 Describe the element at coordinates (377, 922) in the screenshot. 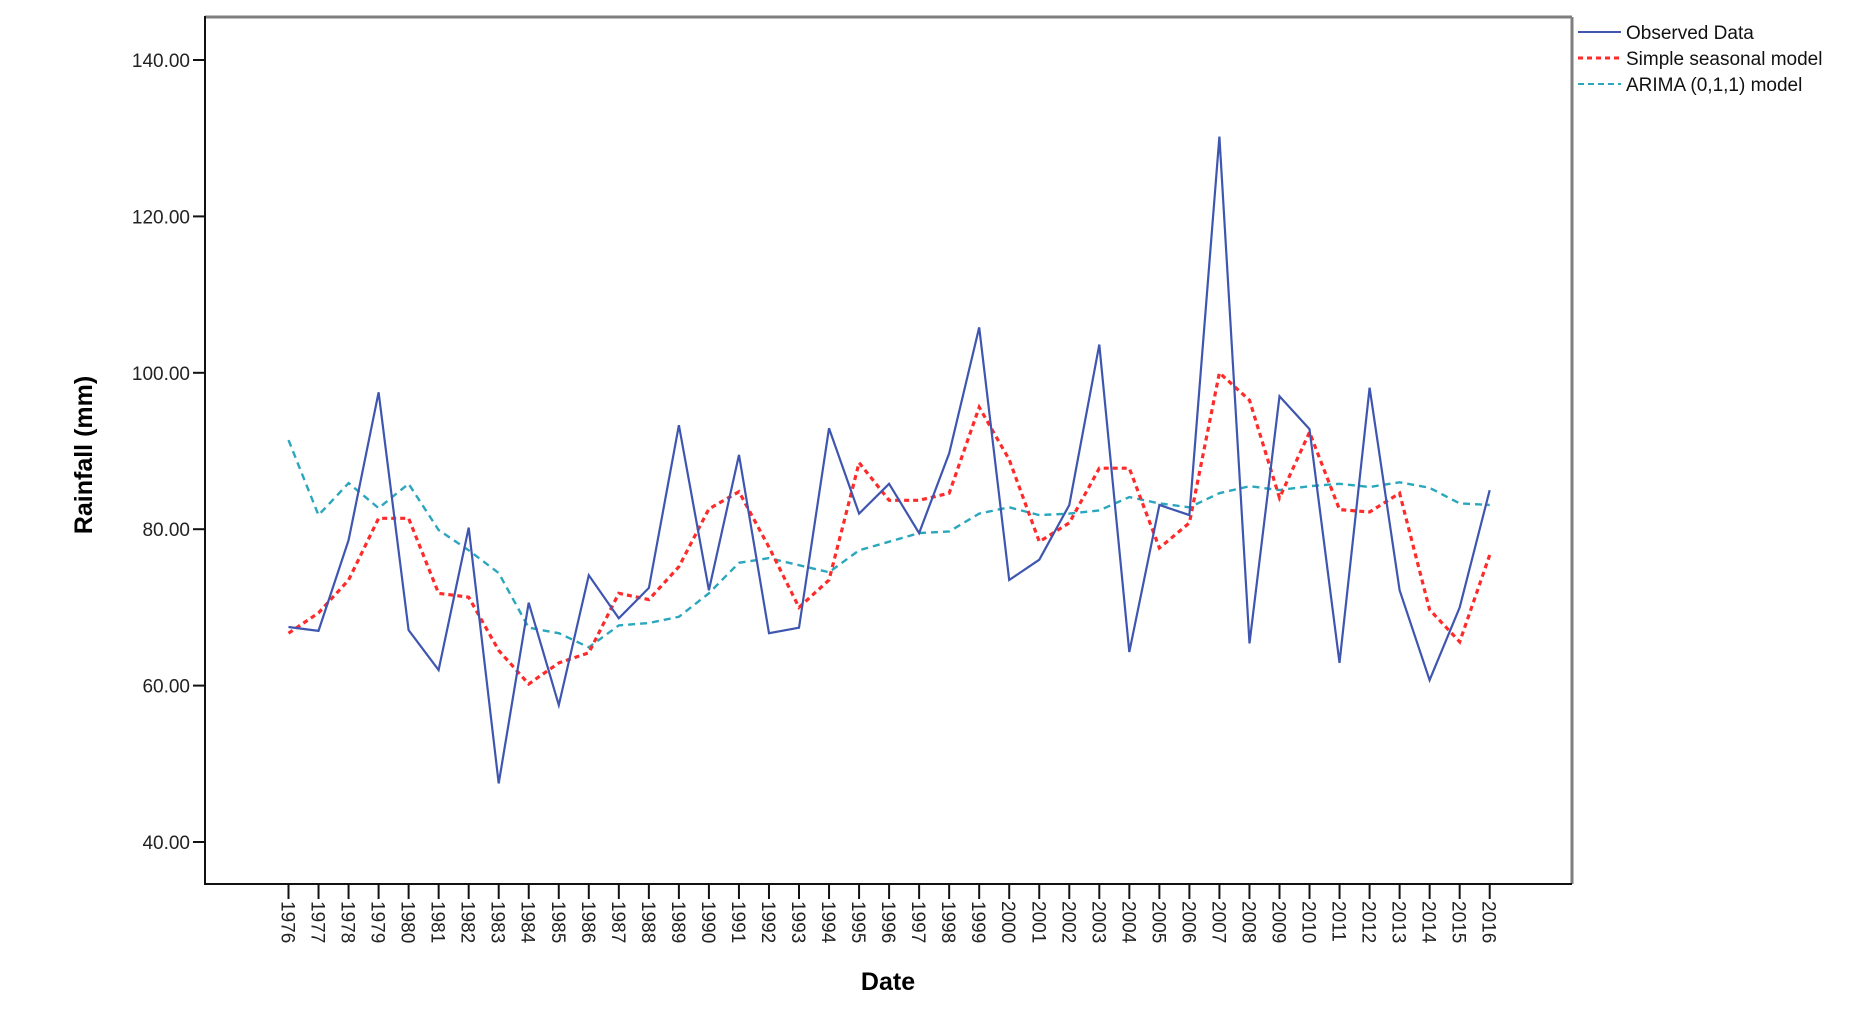

I see `x-tick-label: 1979` at that location.